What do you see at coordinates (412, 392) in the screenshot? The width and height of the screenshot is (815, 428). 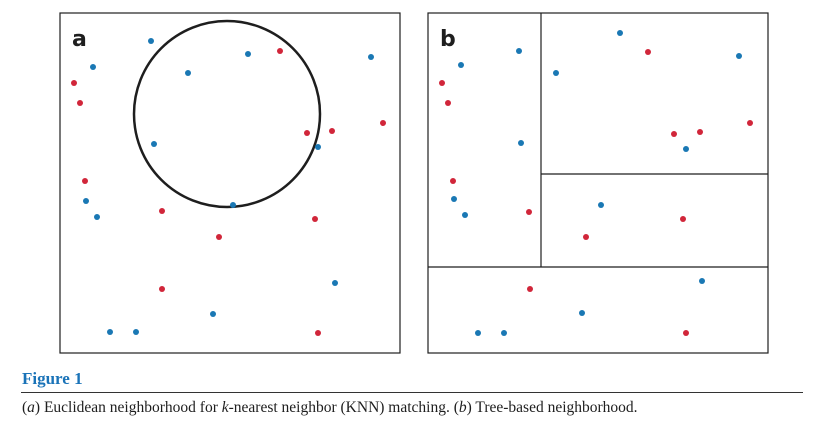 I see `caption-rule` at bounding box center [412, 392].